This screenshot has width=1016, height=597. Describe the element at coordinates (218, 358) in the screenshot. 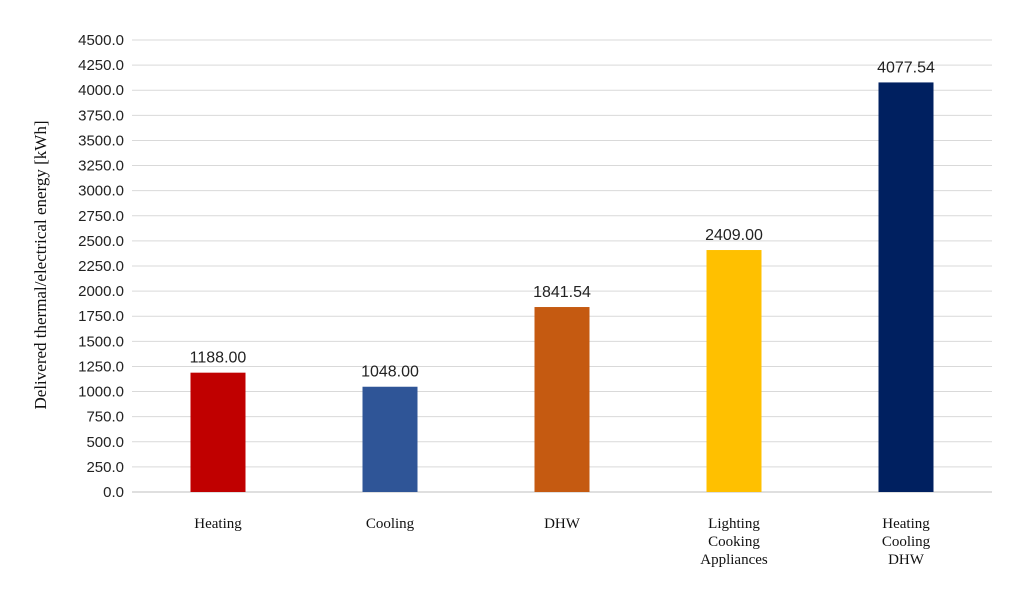

I see `data-label: 1188.00` at that location.